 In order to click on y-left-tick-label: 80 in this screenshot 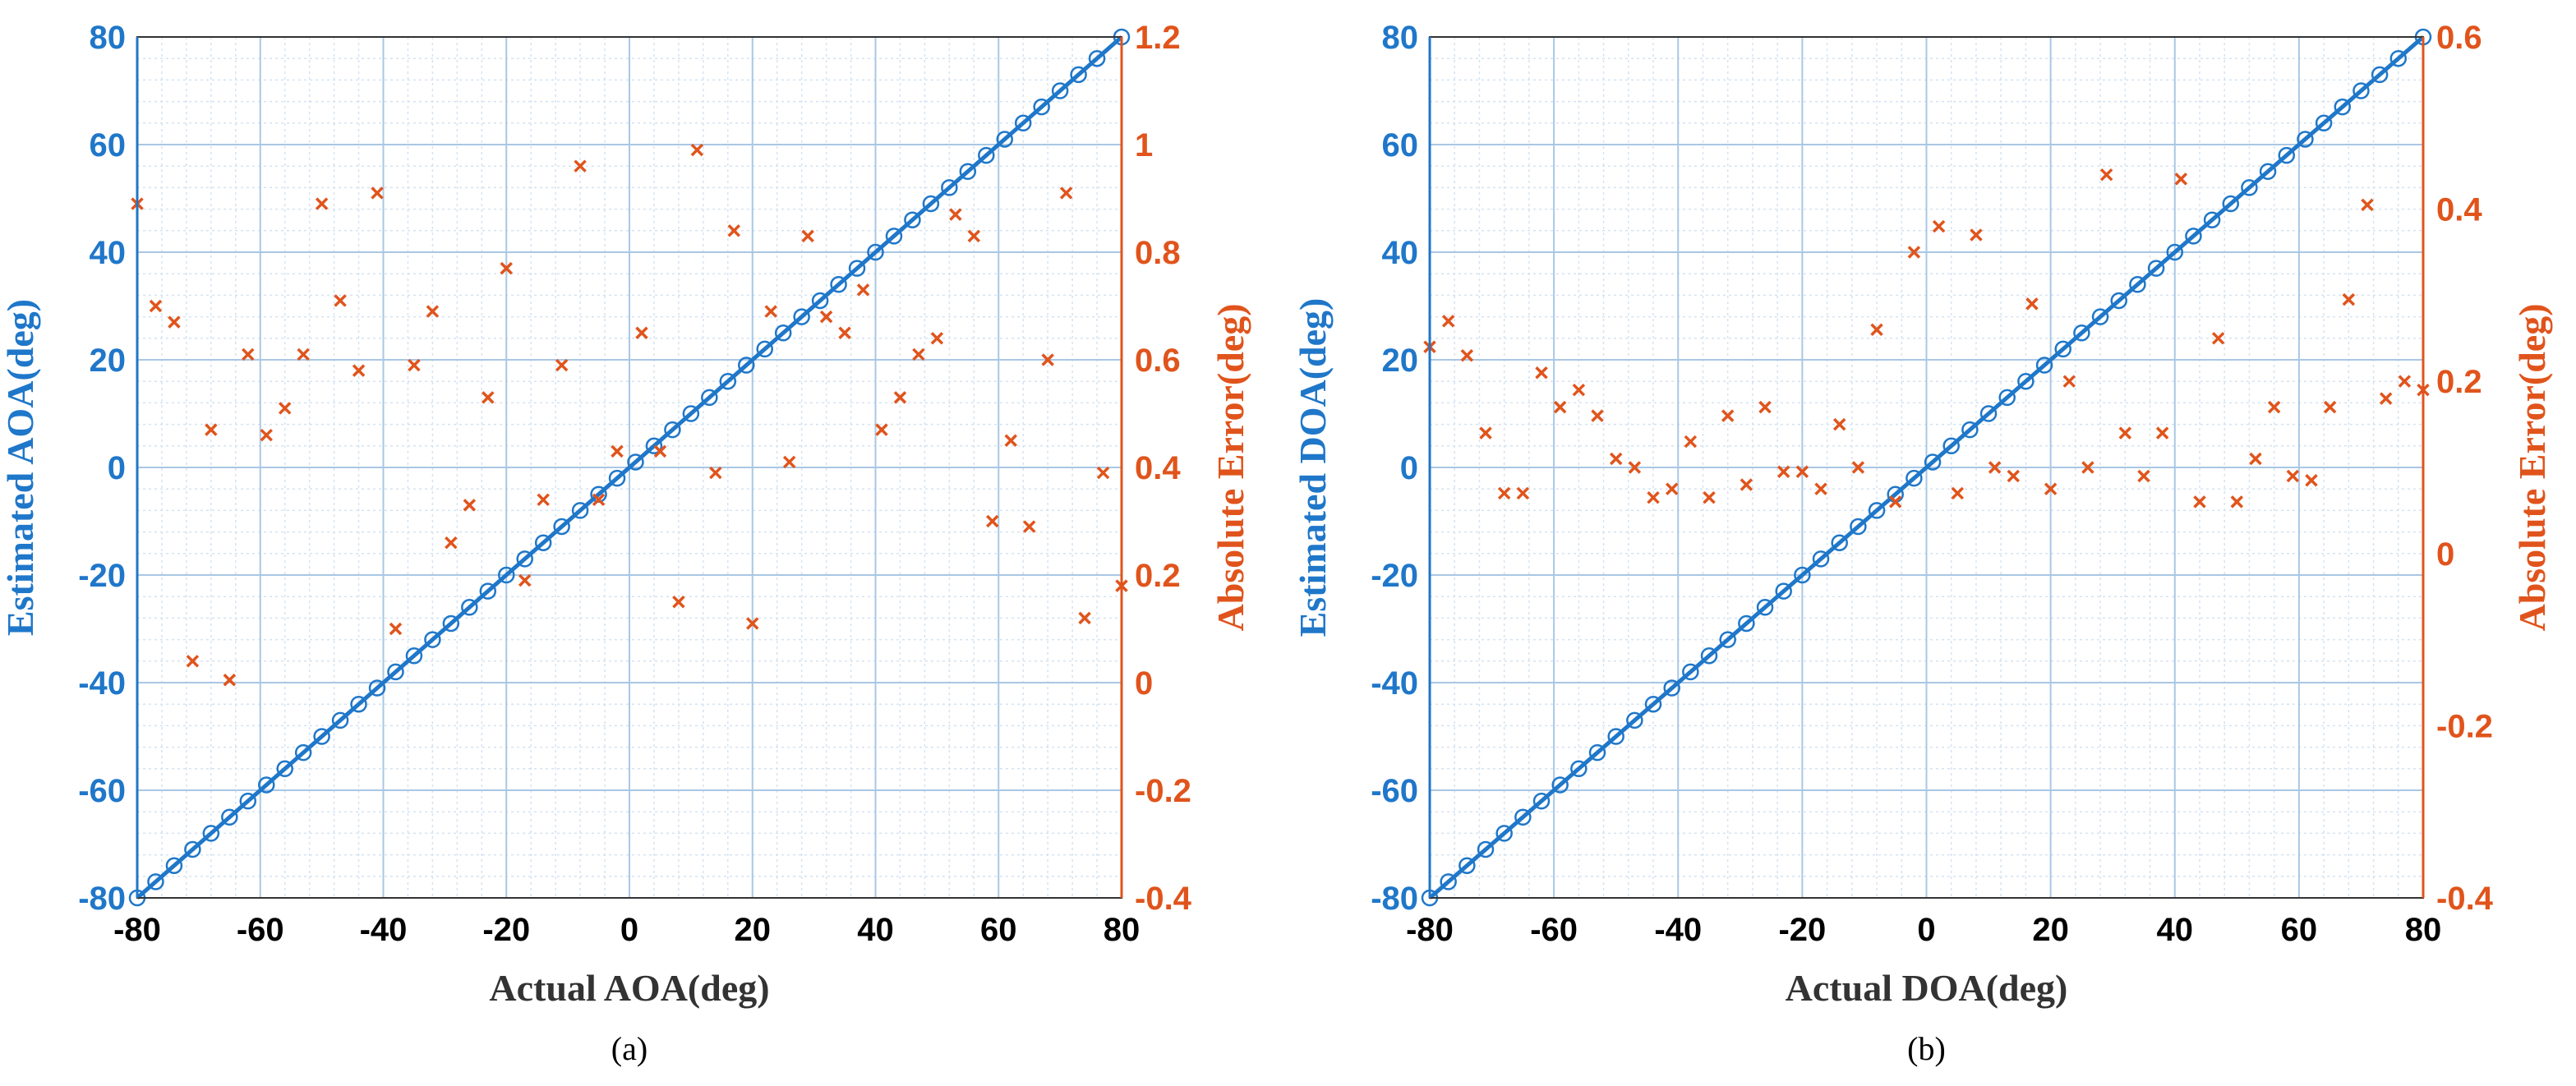, I will do `click(1400, 38)`.